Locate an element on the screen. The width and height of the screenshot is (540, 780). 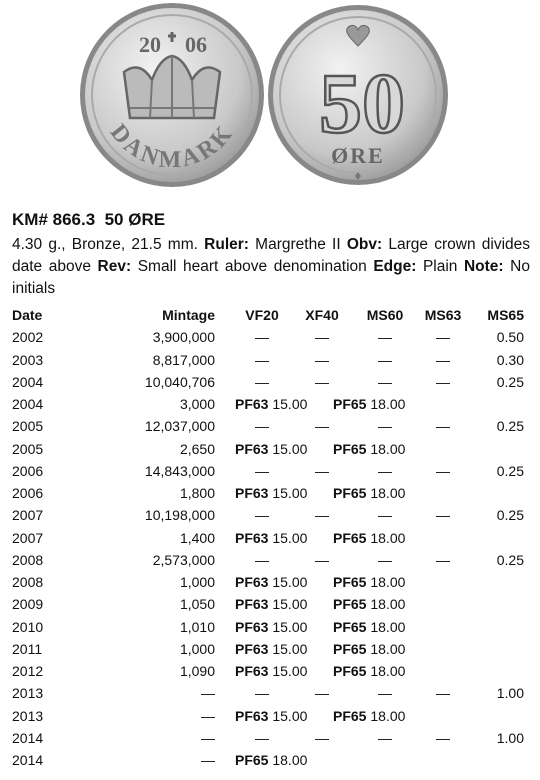
mintage-cell: 2,650 is located at coordinates (197, 448).